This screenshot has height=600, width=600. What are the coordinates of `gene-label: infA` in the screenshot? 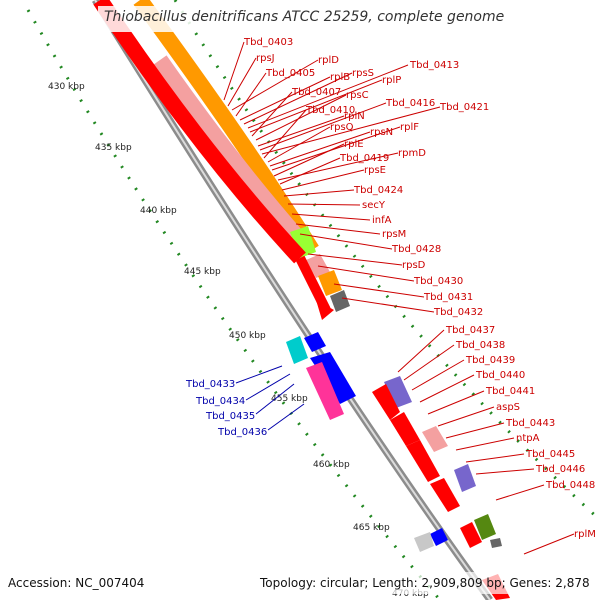 It's located at (382, 220).